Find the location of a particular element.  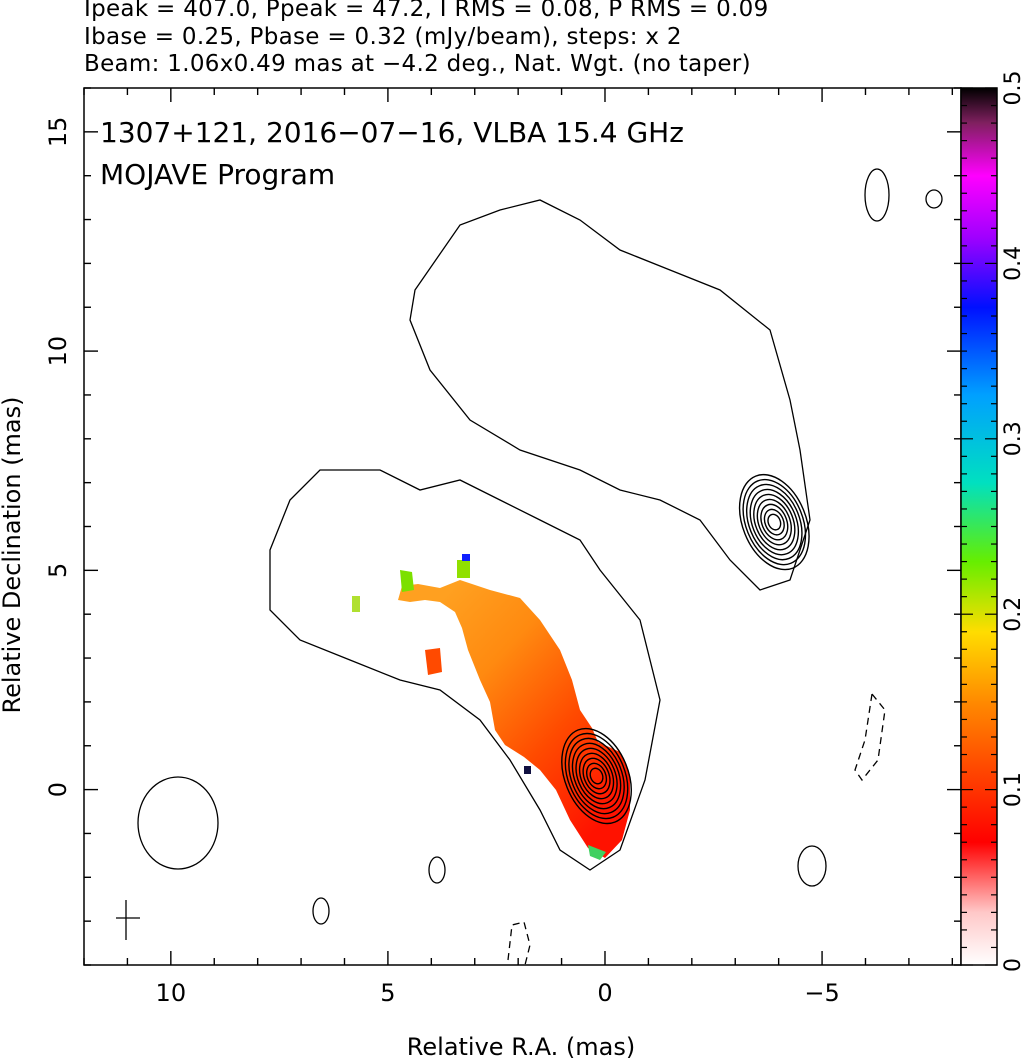

y-tick-label: 0 is located at coordinates (58, 789).